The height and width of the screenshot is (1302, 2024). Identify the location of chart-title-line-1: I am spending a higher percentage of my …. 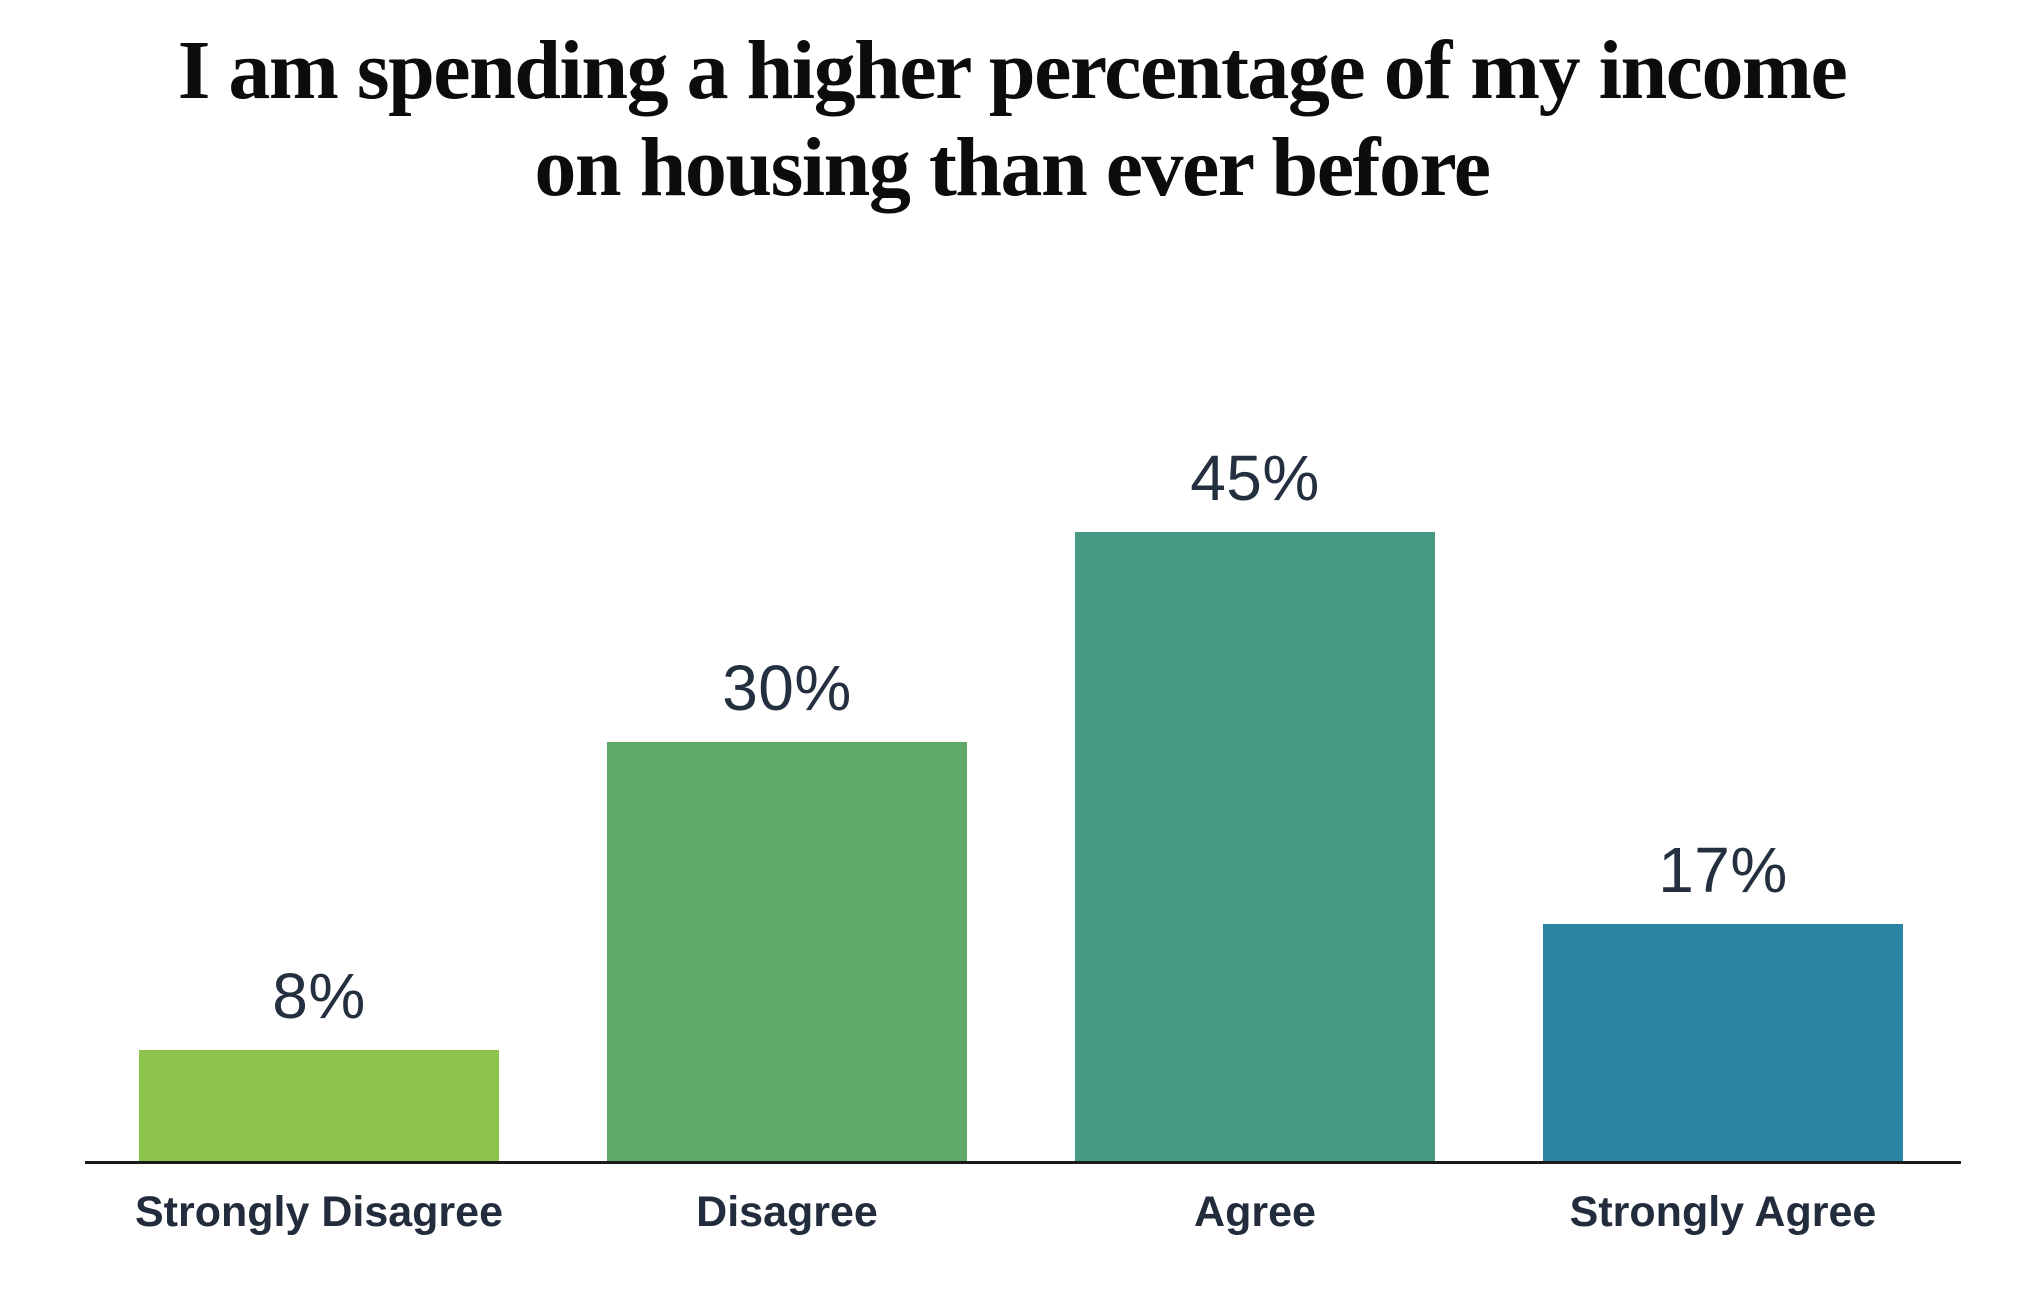
(1012, 70).